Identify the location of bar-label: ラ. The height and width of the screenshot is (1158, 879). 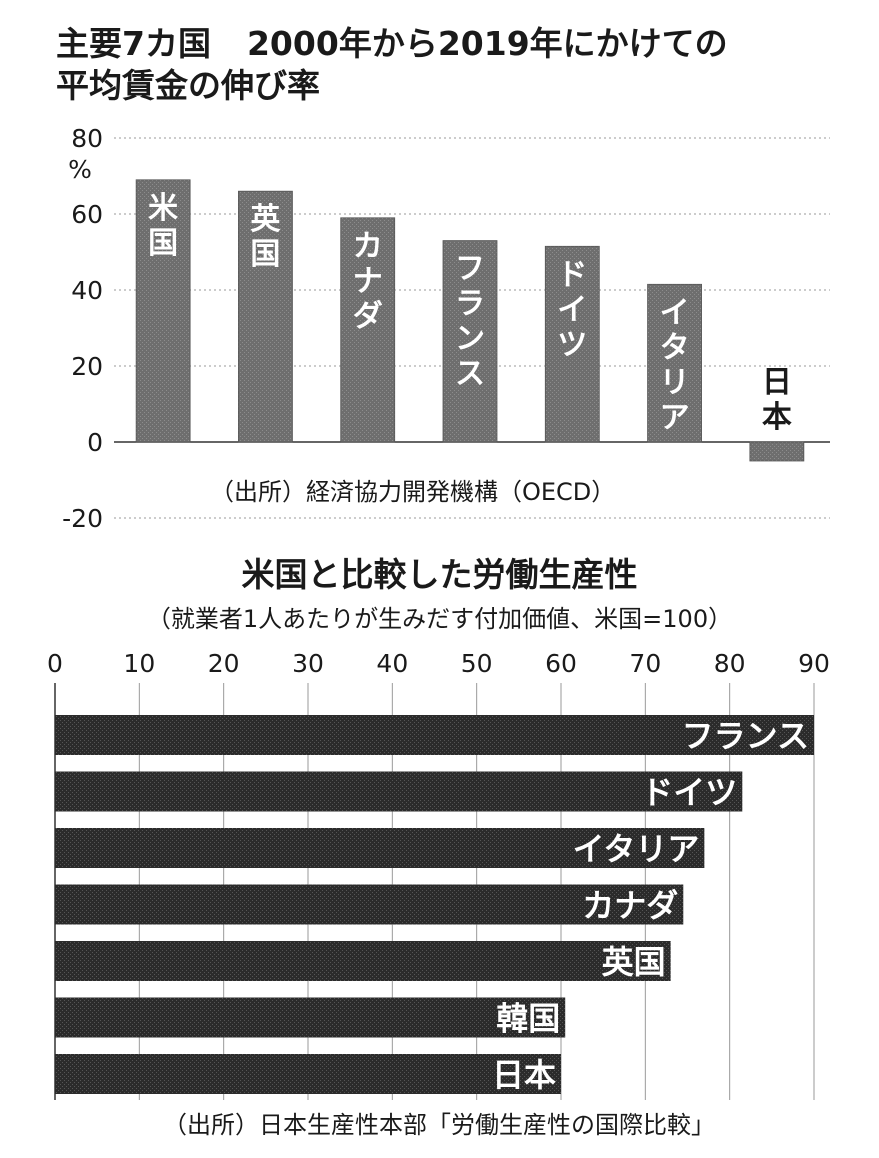
(470, 304).